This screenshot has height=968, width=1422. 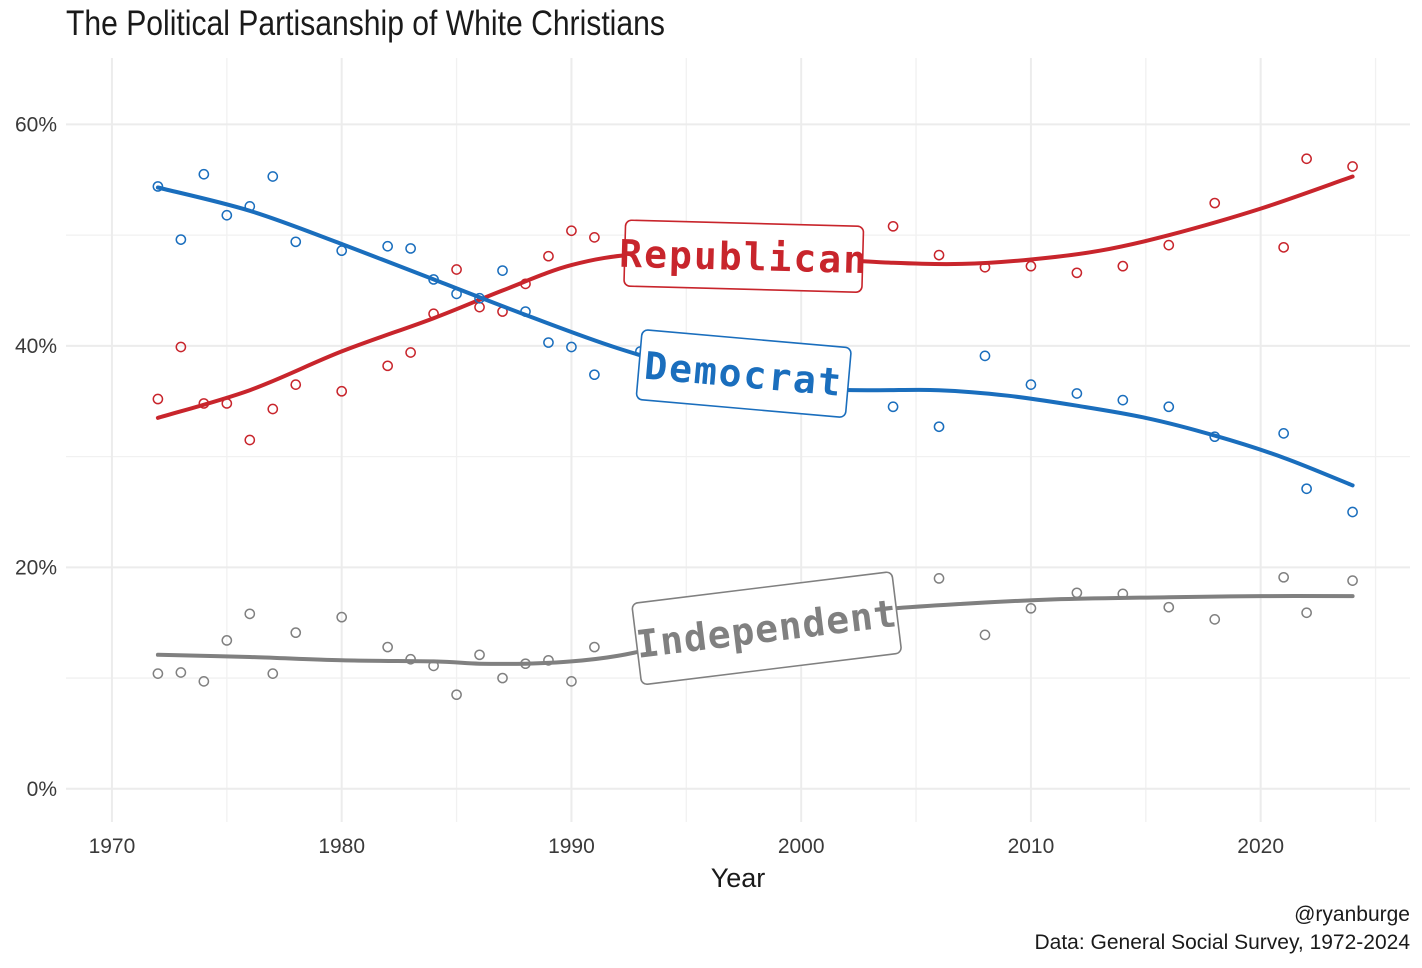 I want to click on republican-label-box, so click(x=744, y=256).